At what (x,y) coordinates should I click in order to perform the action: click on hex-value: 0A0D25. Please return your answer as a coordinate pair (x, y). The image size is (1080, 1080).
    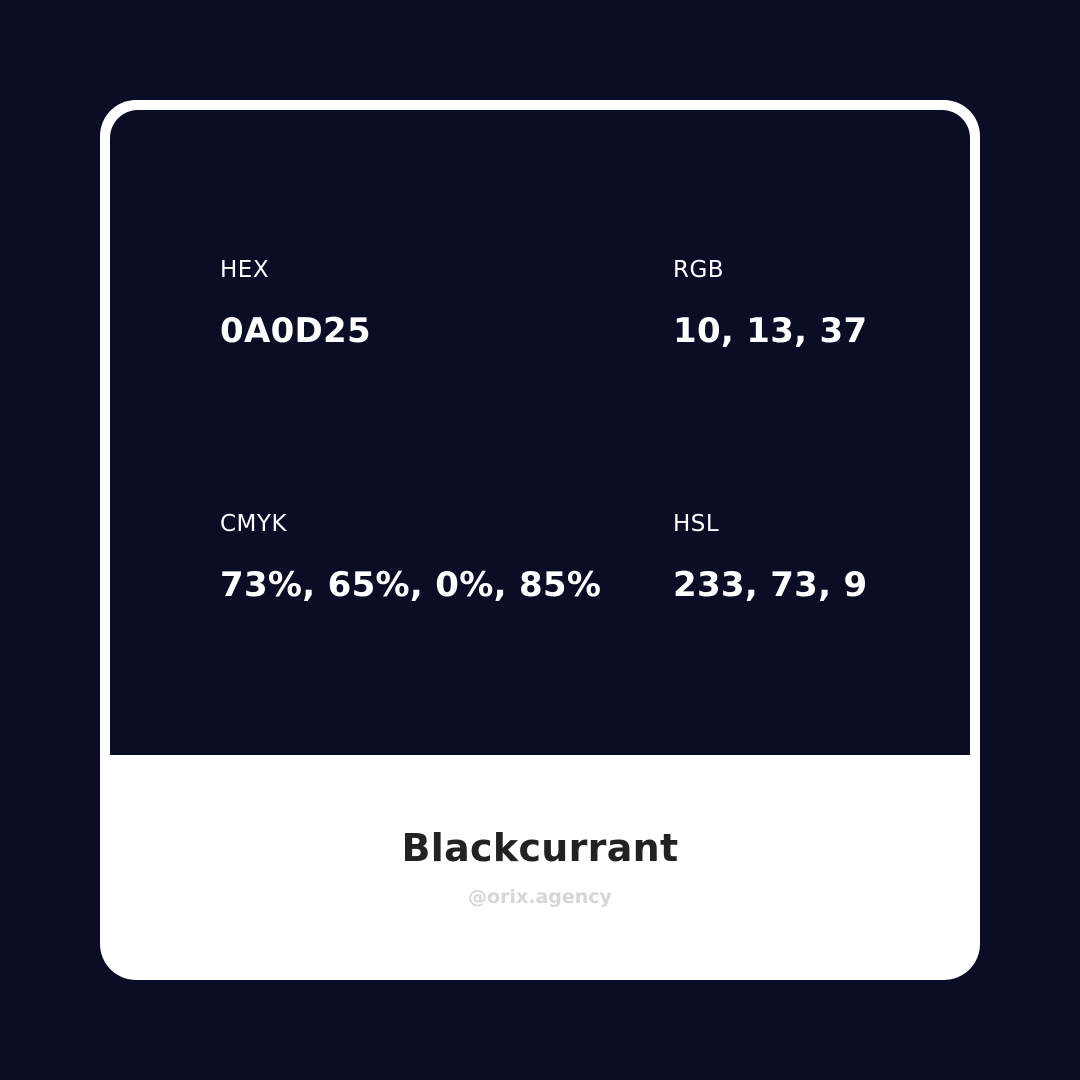
    Looking at the image, I should click on (295, 331).